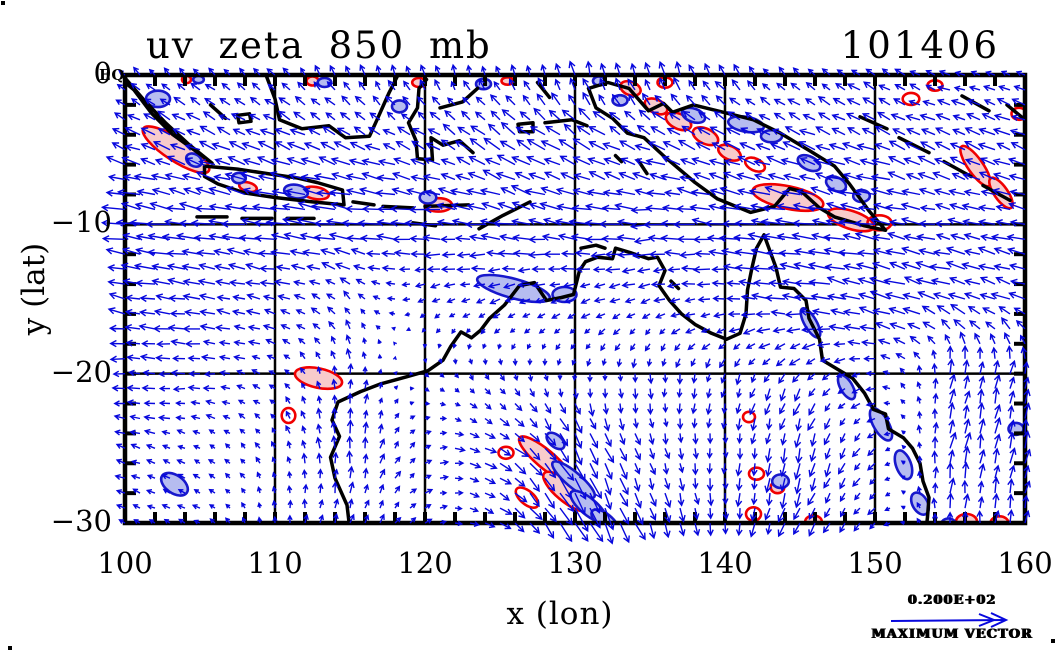 The width and height of the screenshot is (1058, 653). Describe the element at coordinates (875, 563) in the screenshot. I see `x-tick-label: 150` at that location.